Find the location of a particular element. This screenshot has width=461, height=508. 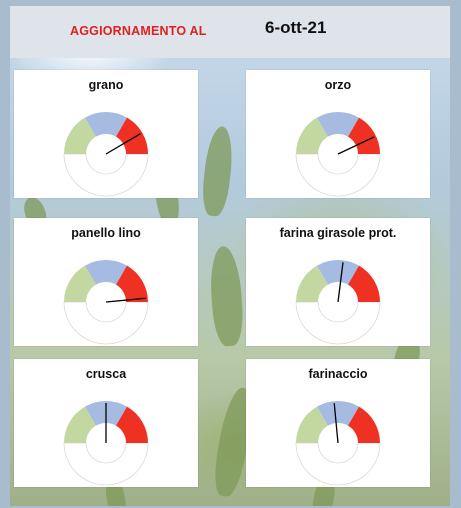

gauge-card-panello-lino: panello lino is located at coordinates (106, 282).